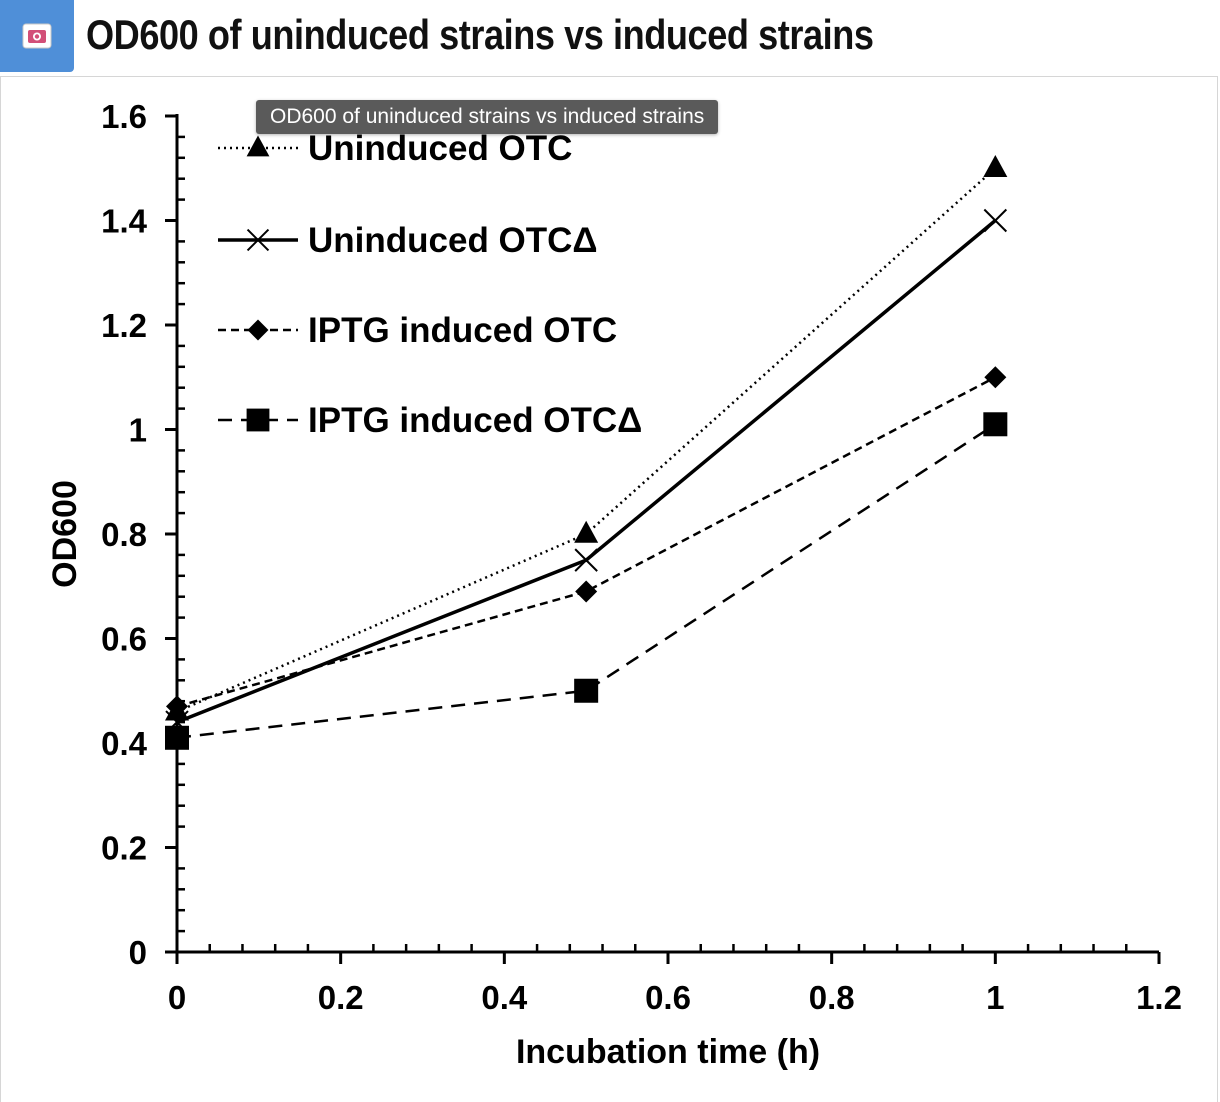  What do you see at coordinates (832, 997) in the screenshot?
I see `x-tick-label: 0.8` at bounding box center [832, 997].